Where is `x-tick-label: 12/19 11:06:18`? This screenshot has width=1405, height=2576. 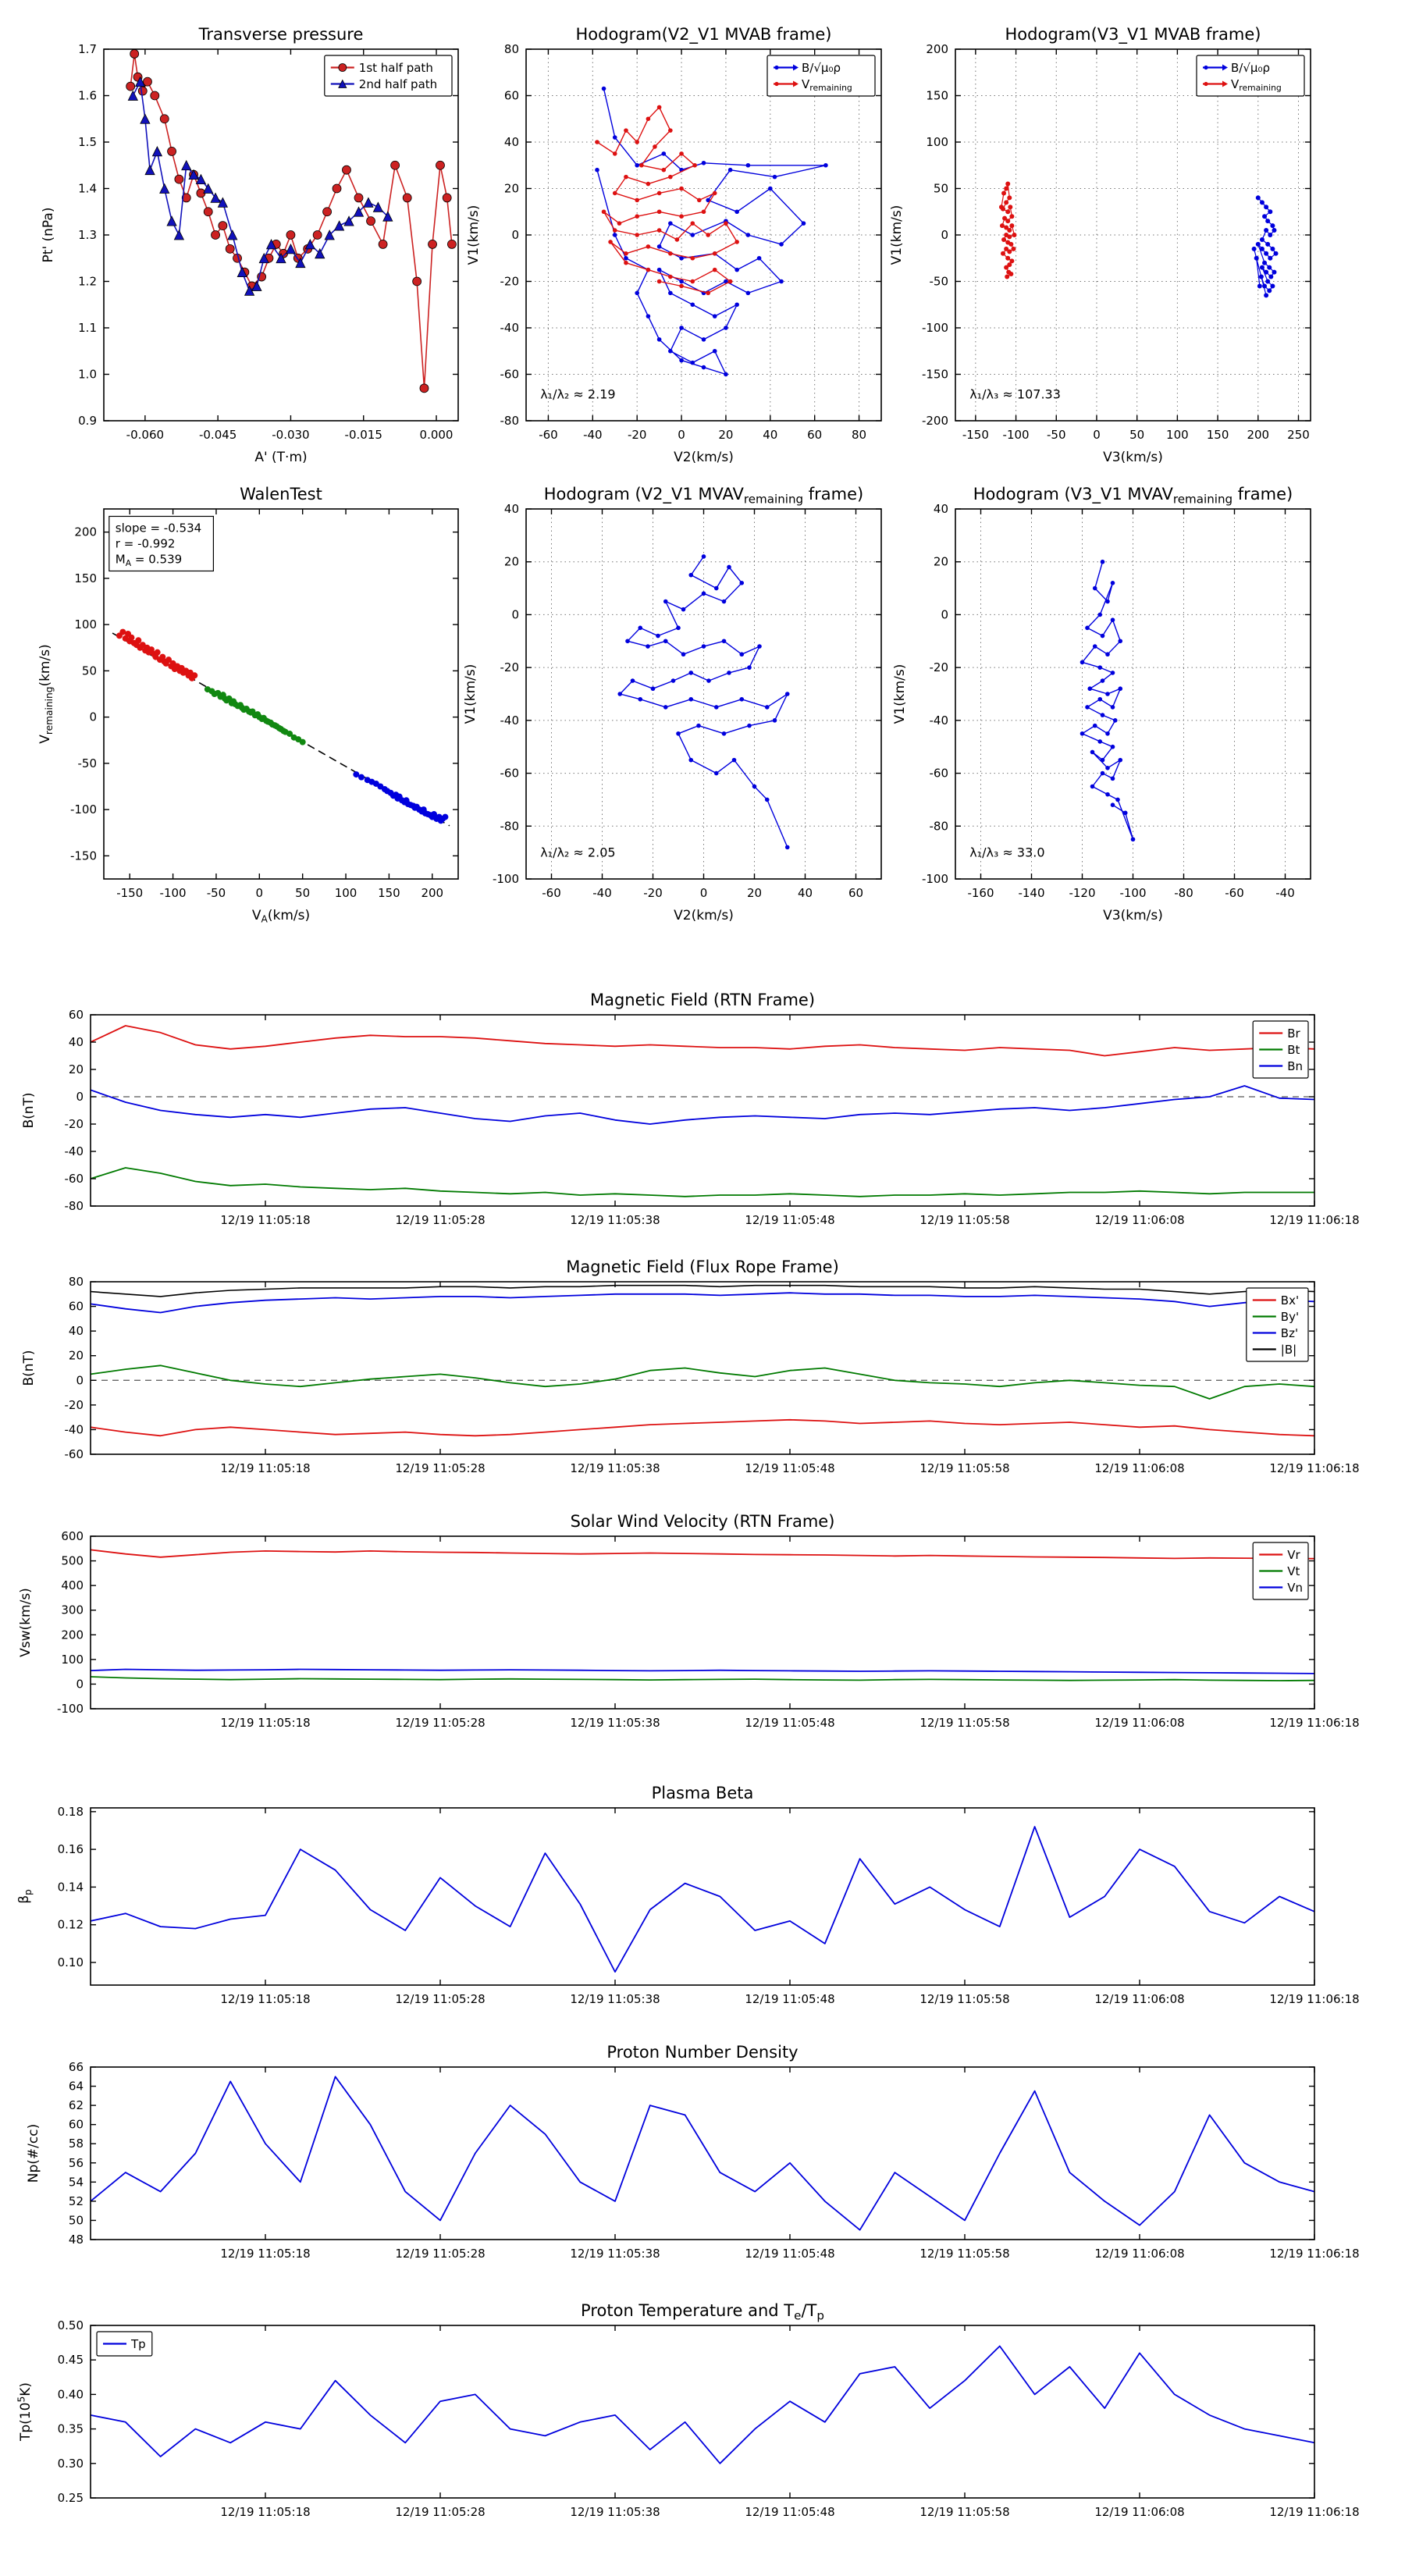
x-tick-label: 12/19 11:06:18 is located at coordinates (1314, 2512).